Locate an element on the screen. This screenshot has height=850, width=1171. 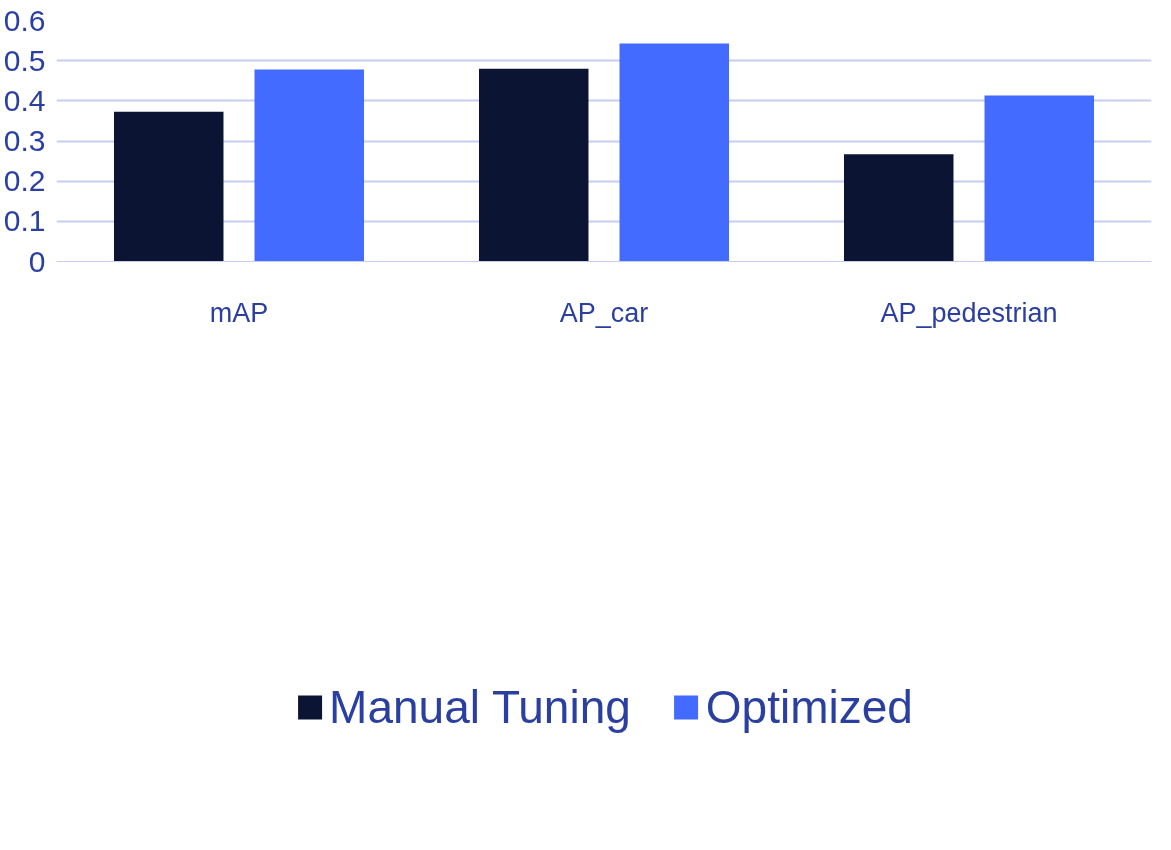
y-tick-label: 0.5 is located at coordinates (24, 60).